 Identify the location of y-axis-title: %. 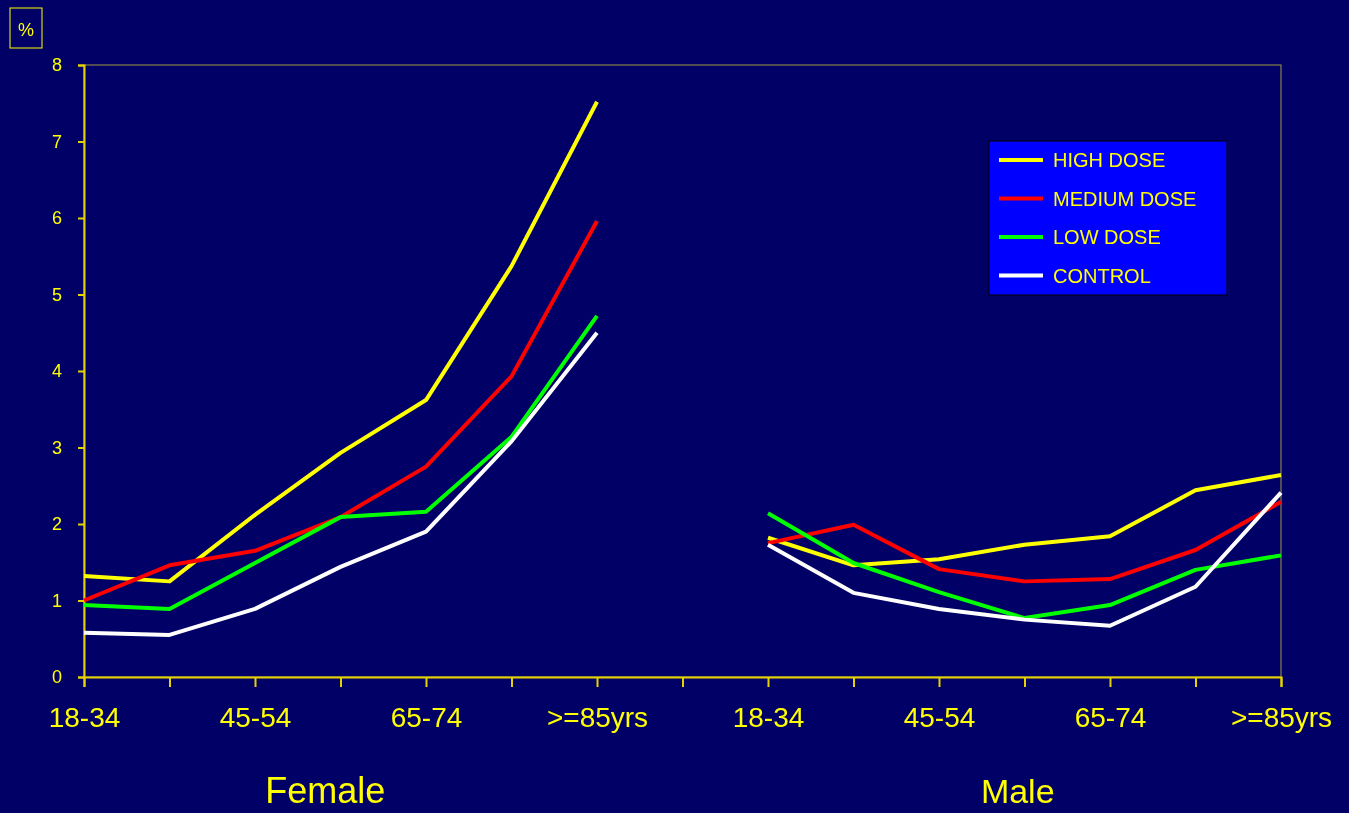
(26, 30).